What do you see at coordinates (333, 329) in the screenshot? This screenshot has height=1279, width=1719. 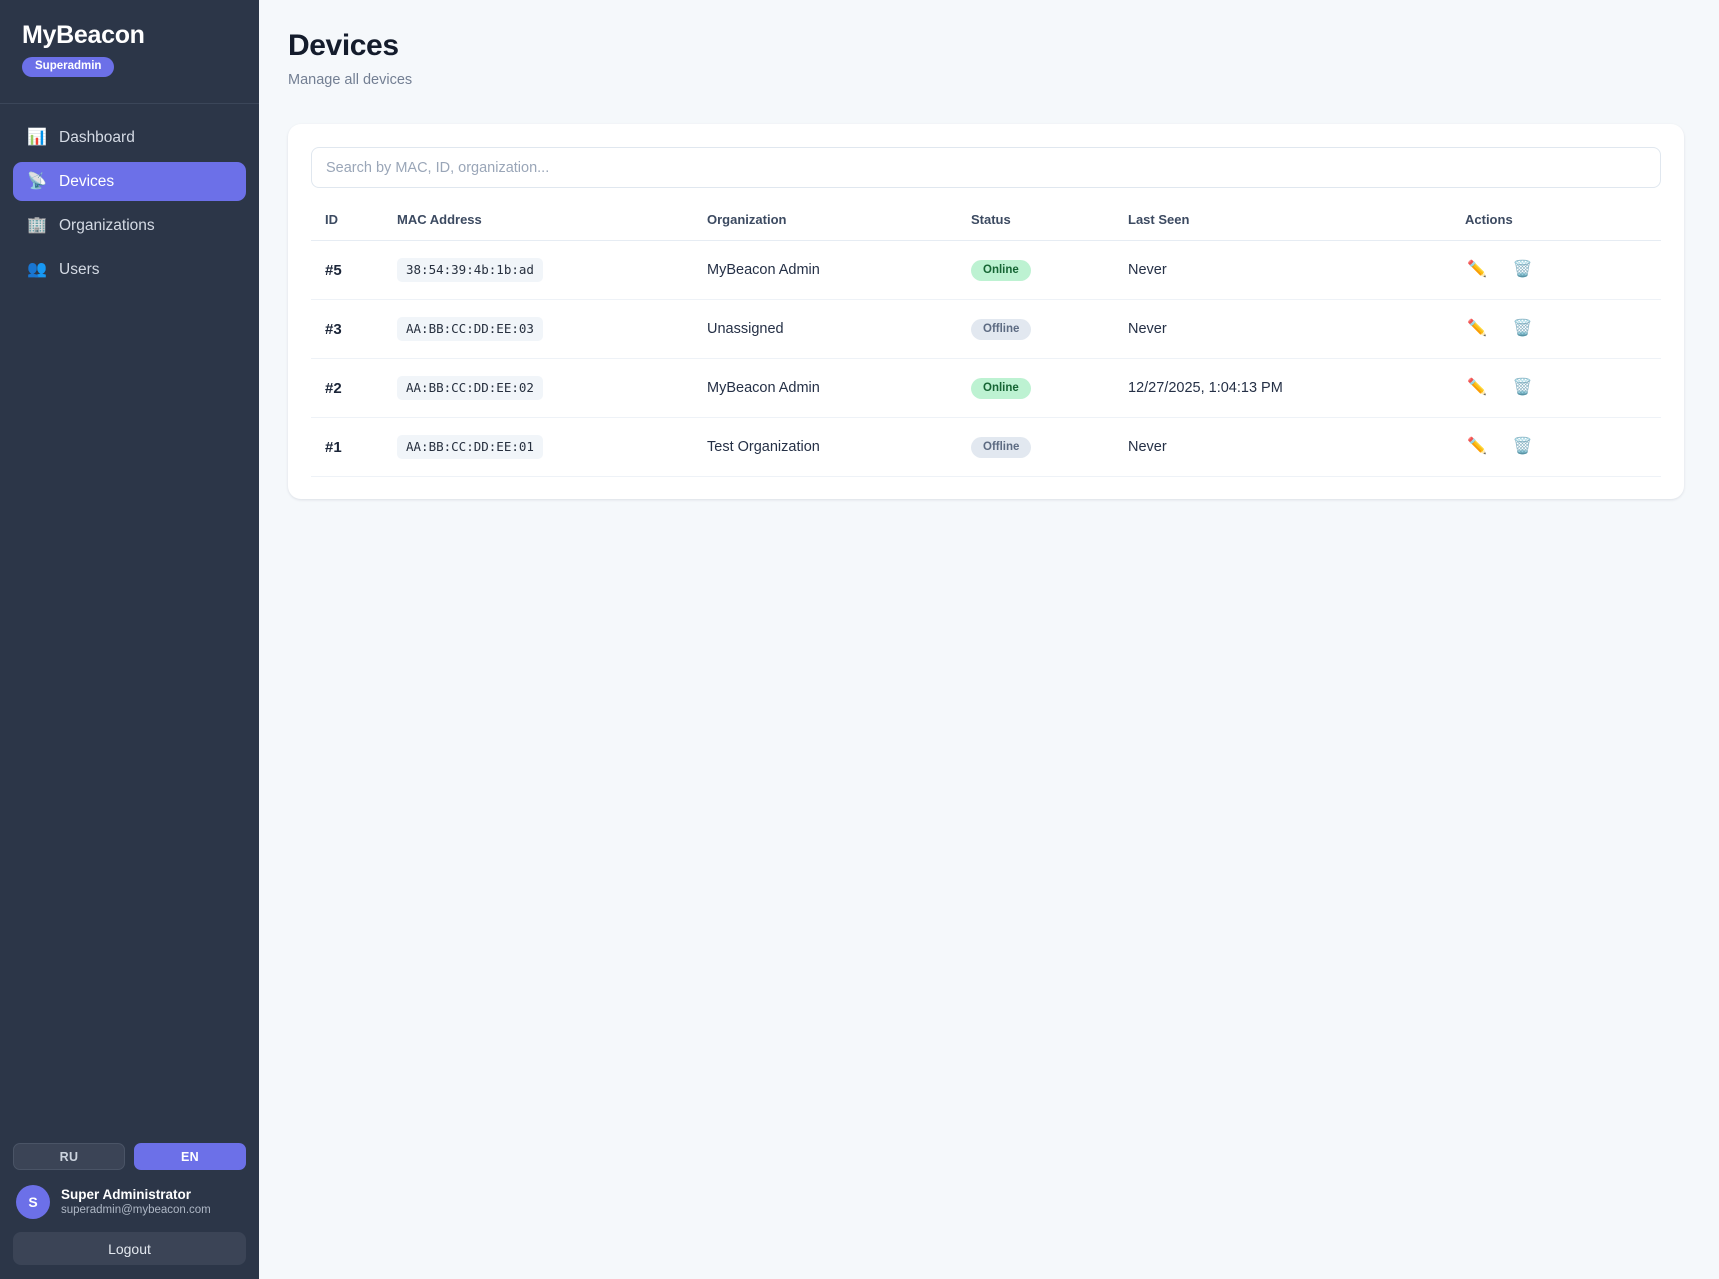 I see `device-id: #3` at bounding box center [333, 329].